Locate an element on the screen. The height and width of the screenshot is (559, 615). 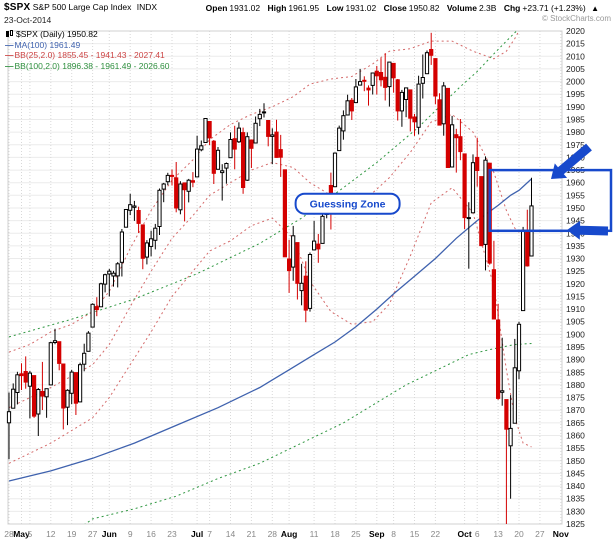
svg-text: 22 is located at coordinates (436, 534).